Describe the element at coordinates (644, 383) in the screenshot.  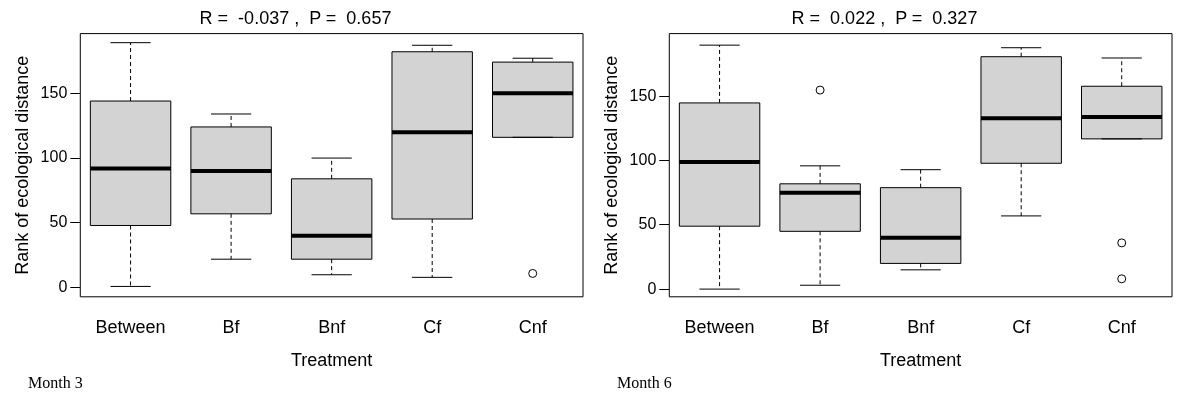
I see `text: Month 6` at that location.